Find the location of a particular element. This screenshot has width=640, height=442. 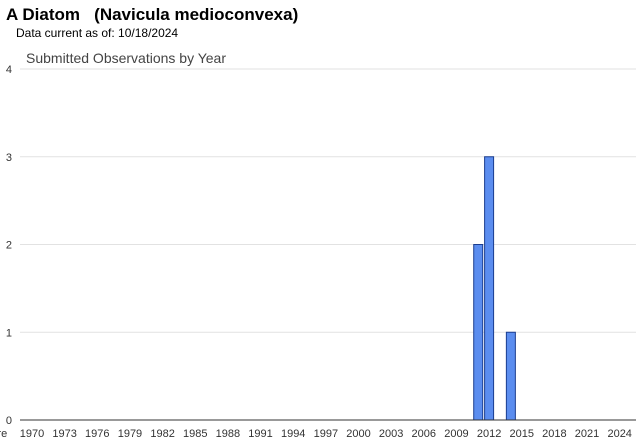

y-tick-label: 1 is located at coordinates (9, 333).